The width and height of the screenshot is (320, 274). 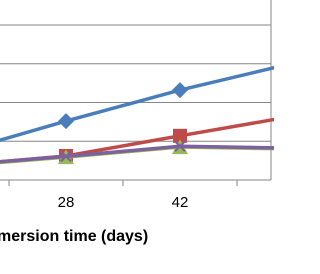 What do you see at coordinates (180, 202) in the screenshot?
I see `x-tick-label: 42` at bounding box center [180, 202].